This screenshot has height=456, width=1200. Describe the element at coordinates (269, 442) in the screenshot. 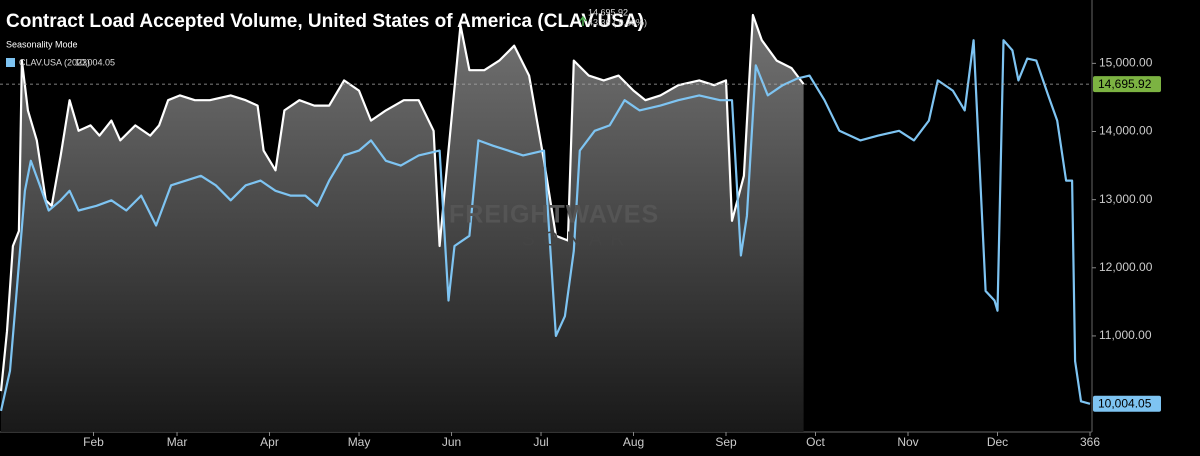

I see `x-tick-label: Apr` at that location.